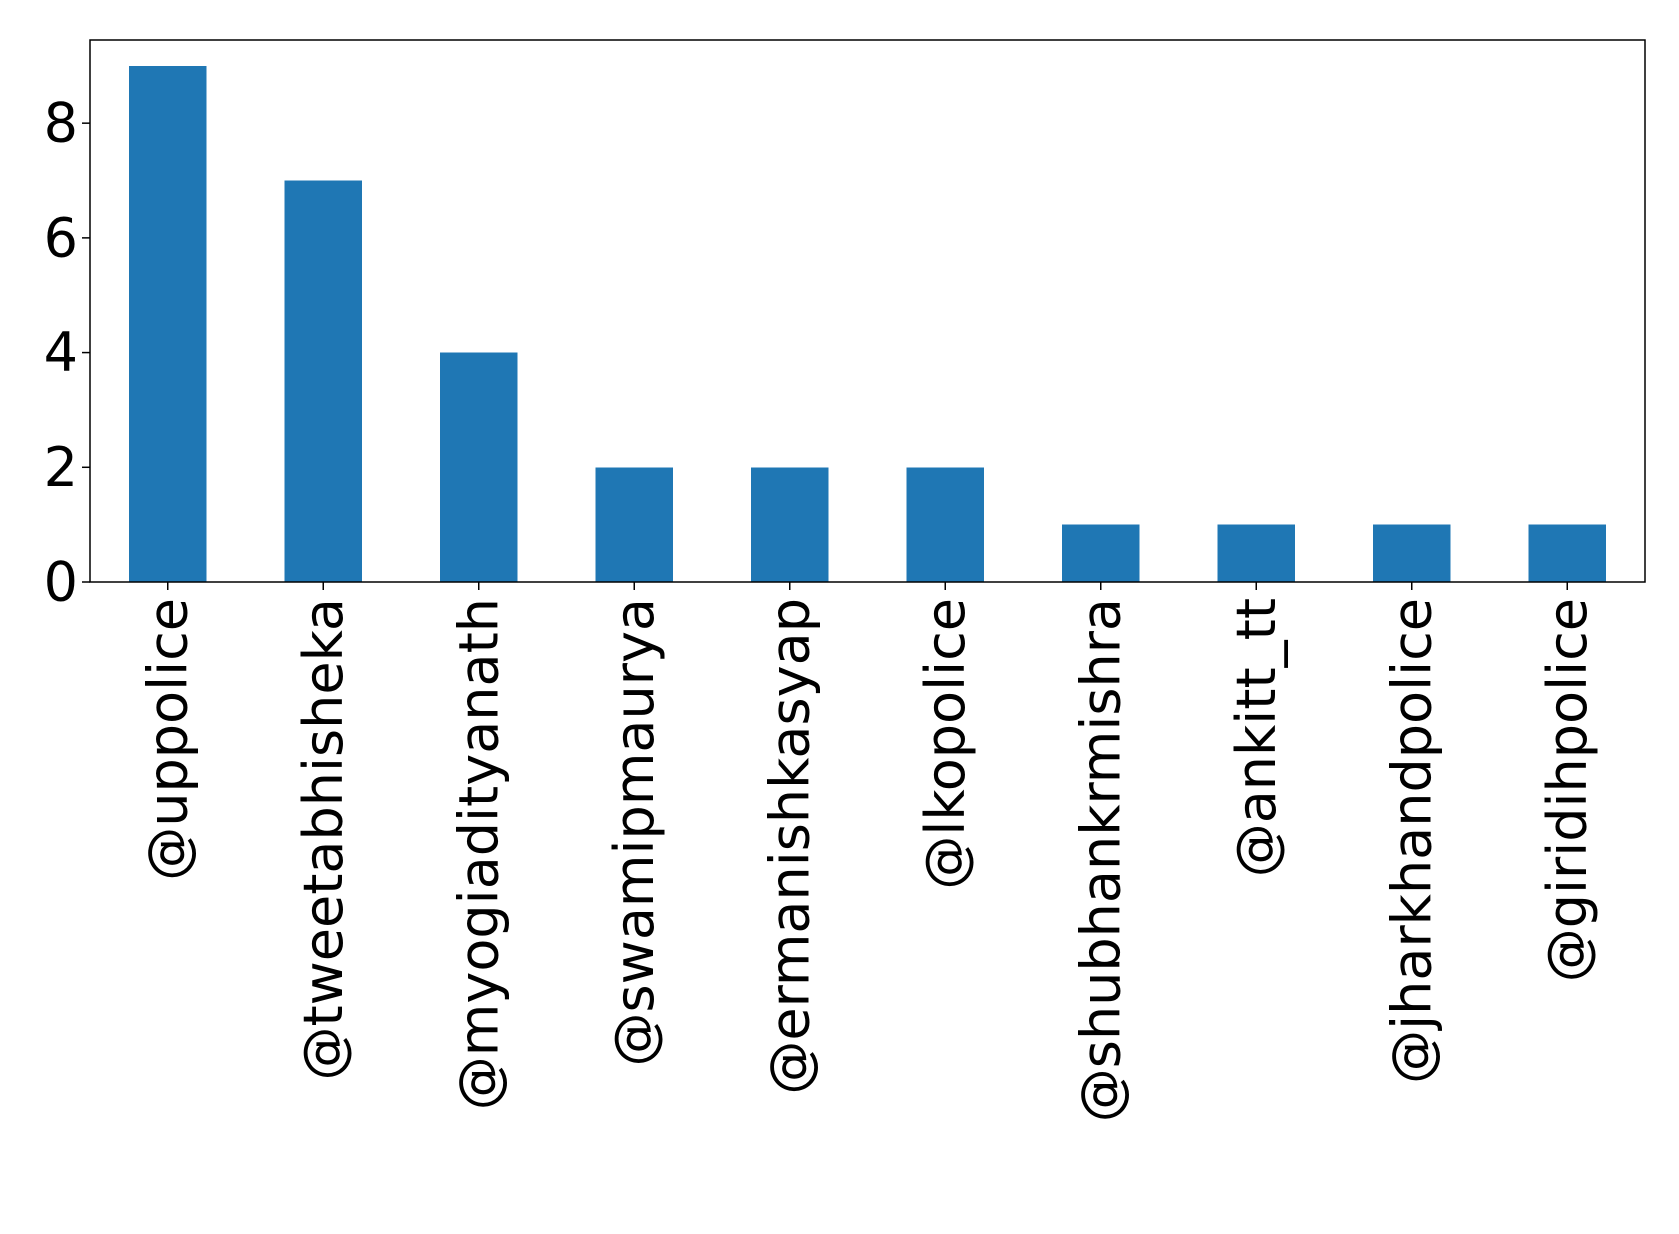 This screenshot has width=1679, height=1234. I want to click on bar-ermanishkasyap, so click(789, 524).